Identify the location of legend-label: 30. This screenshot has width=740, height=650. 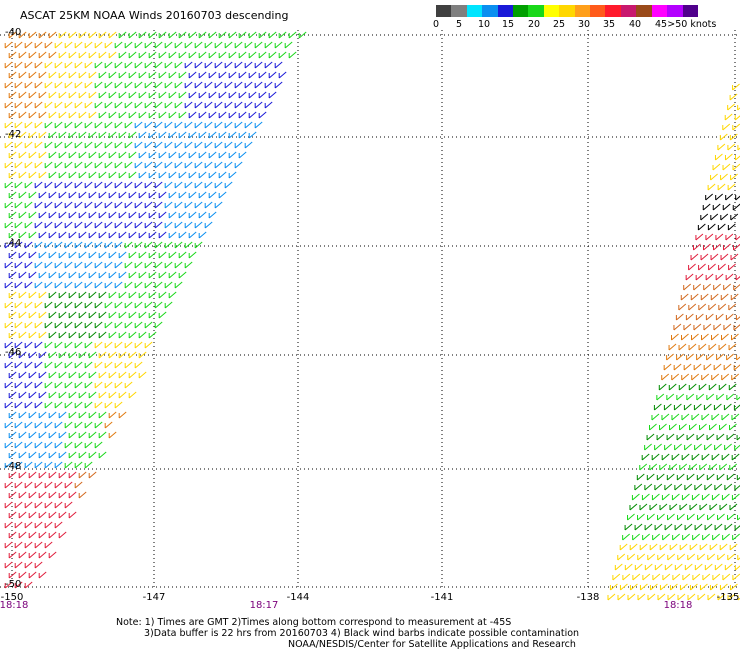
(584, 24).